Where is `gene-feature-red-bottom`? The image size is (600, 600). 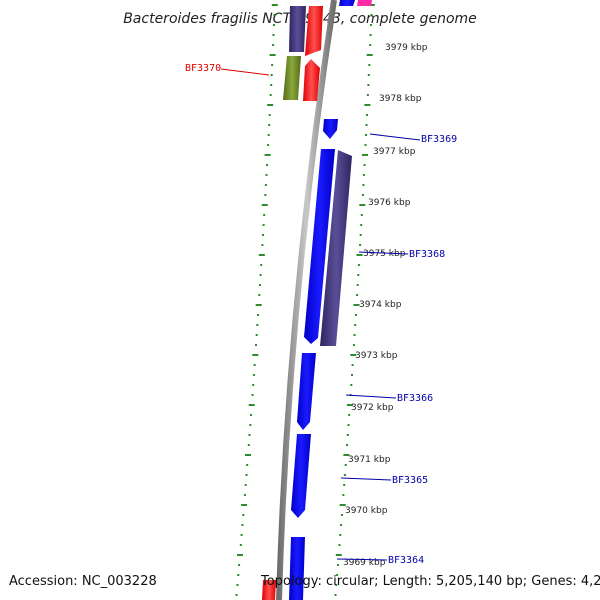 gene-feature-red-bottom is located at coordinates (269, 590).